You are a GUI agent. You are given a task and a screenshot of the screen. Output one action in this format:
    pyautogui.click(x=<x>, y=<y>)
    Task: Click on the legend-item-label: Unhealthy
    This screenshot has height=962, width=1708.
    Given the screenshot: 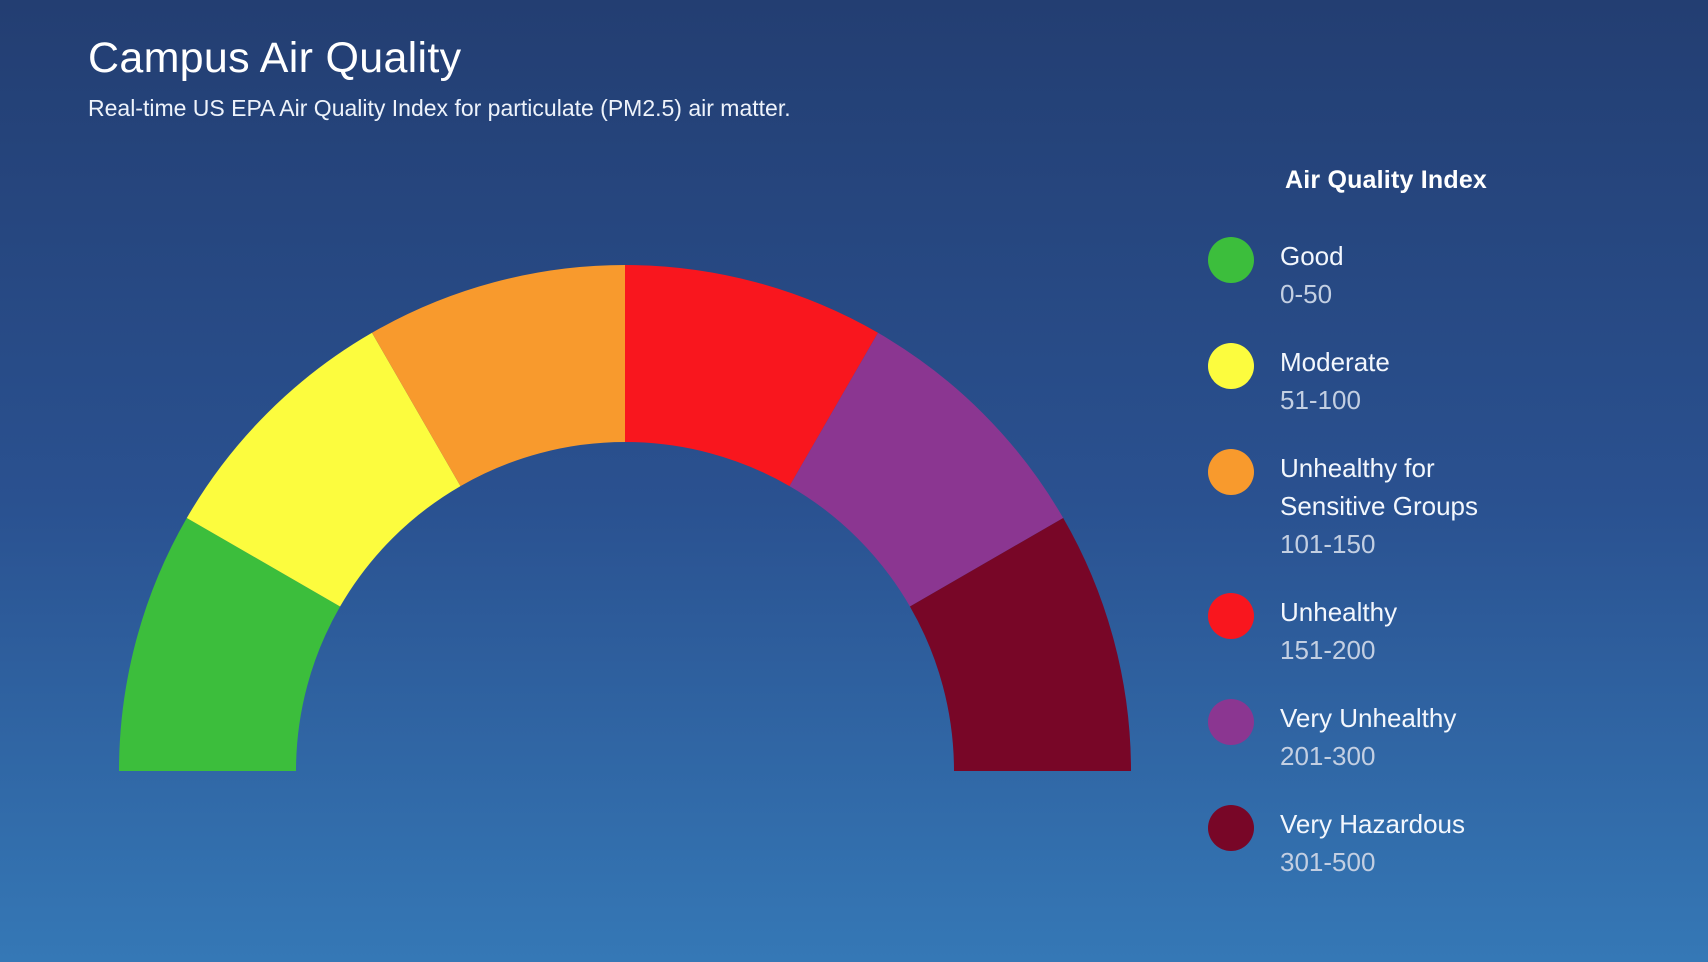 What is the action you would take?
    pyautogui.click(x=1339, y=612)
    